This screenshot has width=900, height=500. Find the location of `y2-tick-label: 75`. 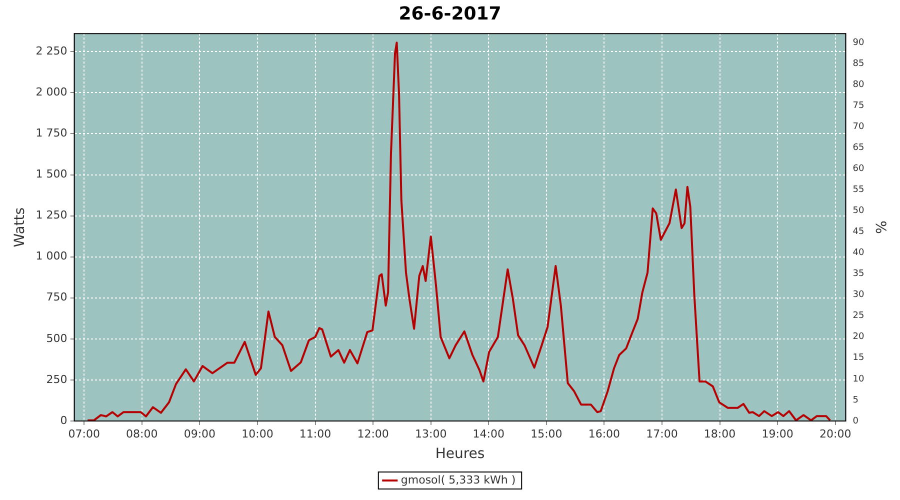

y2-tick-label: 75 is located at coordinates (858, 105).